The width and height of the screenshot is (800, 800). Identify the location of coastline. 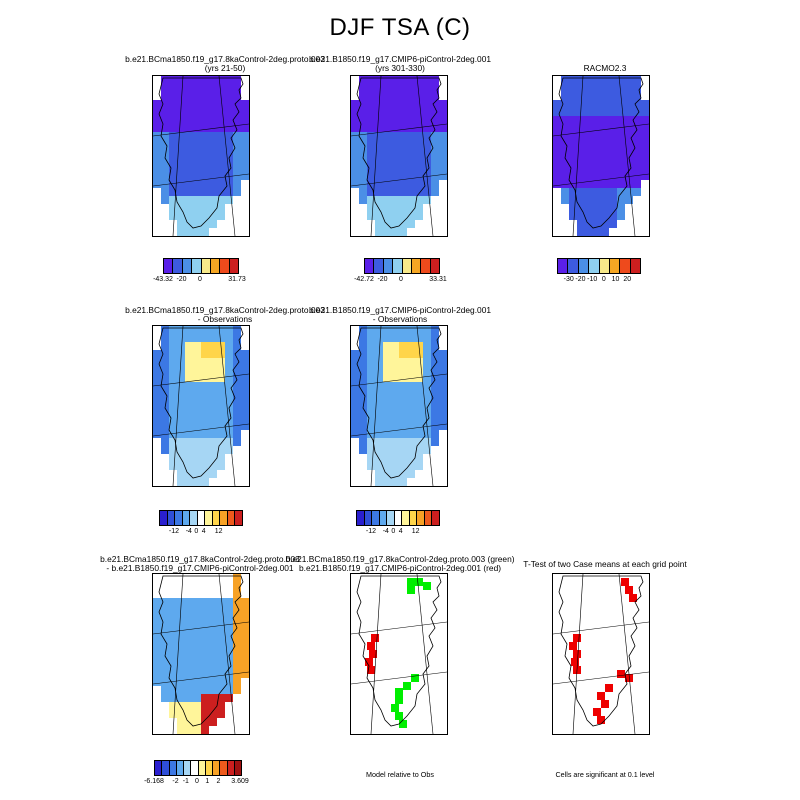
(201, 153).